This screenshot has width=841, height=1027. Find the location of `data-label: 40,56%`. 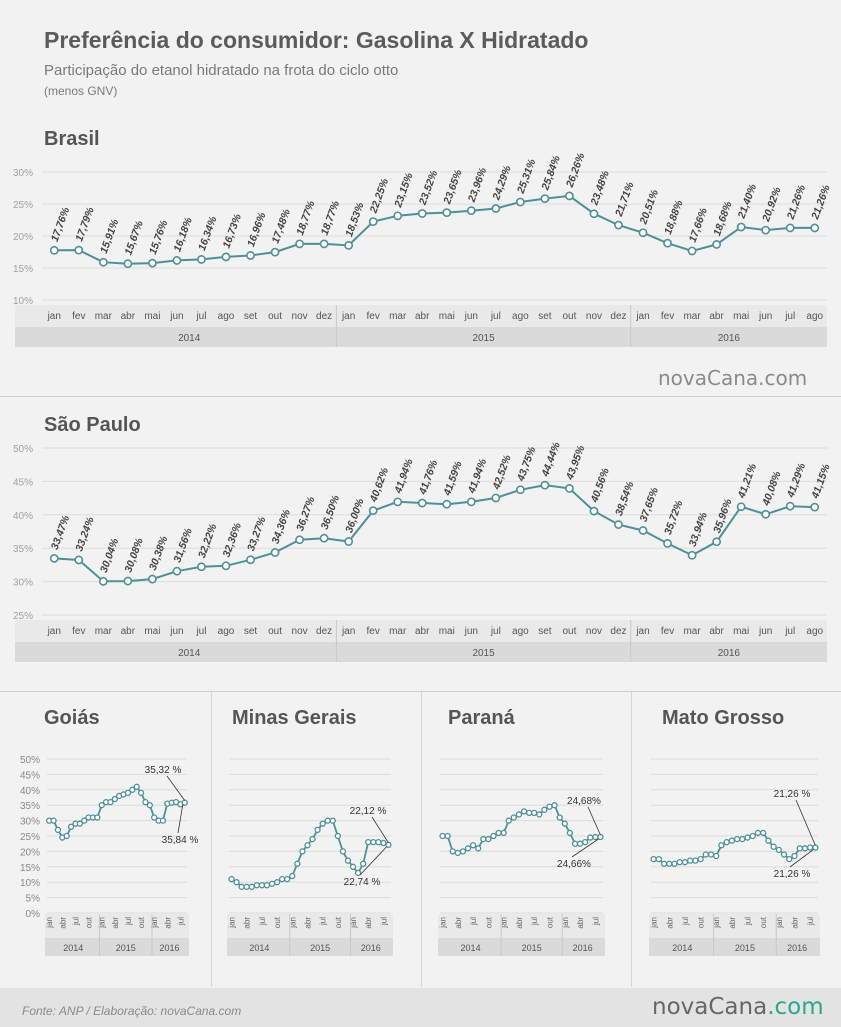

data-label: 40,56% is located at coordinates (600, 485).